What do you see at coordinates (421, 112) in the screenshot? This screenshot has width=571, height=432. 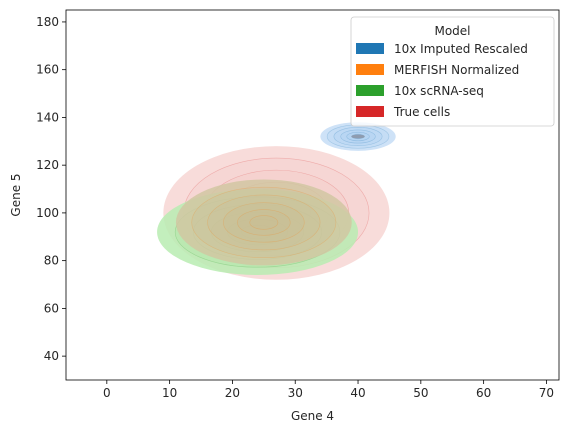 I see `legend-entry-label: True cells` at bounding box center [421, 112].